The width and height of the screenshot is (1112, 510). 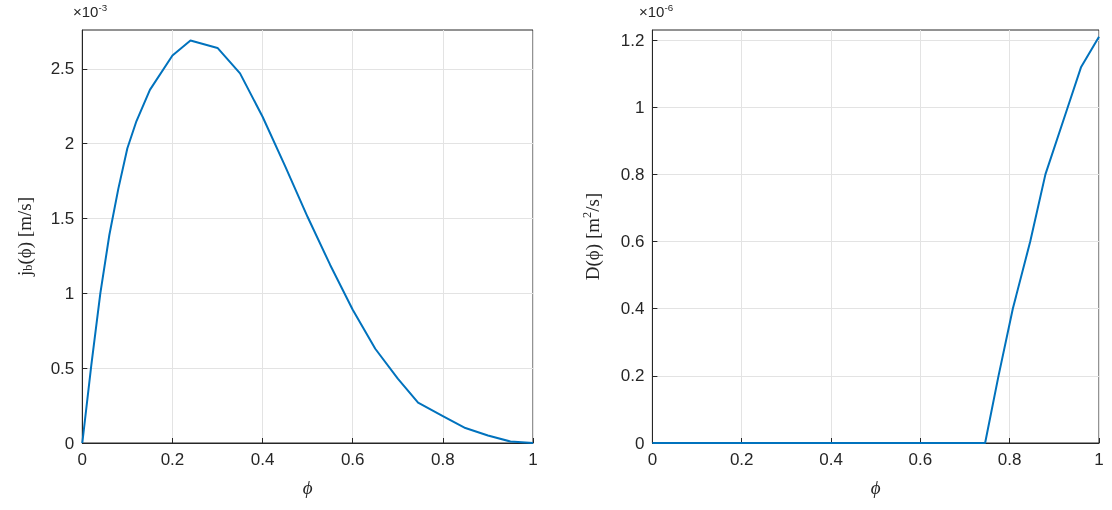 What do you see at coordinates (62, 219) in the screenshot?
I see `y-tick-label: 1.5` at bounding box center [62, 219].